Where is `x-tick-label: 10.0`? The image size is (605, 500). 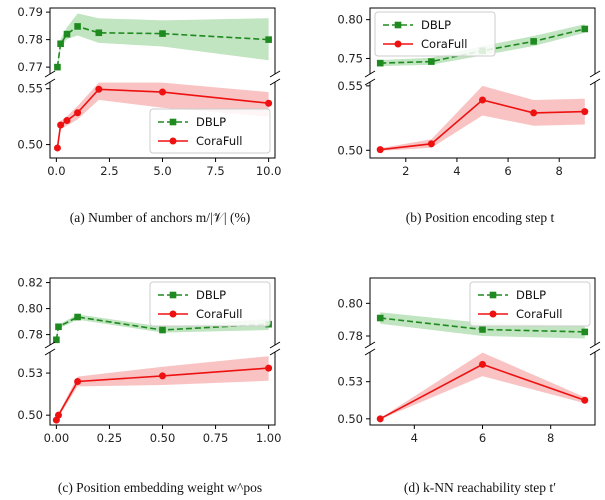 x-tick-label: 10.0 is located at coordinates (269, 171).